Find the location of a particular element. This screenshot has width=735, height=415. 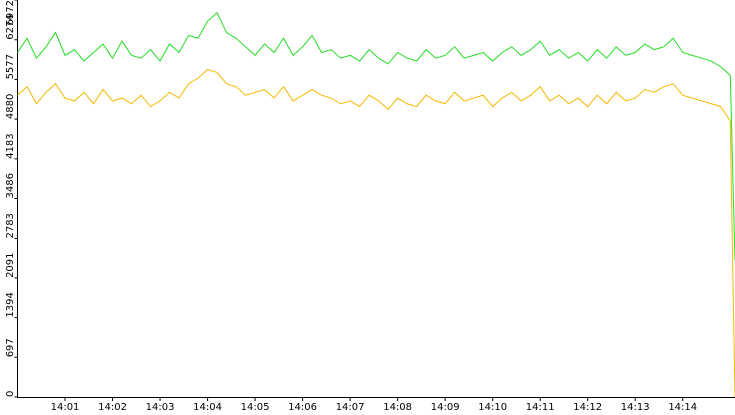

x-tick-label: 14:11 is located at coordinates (540, 407).